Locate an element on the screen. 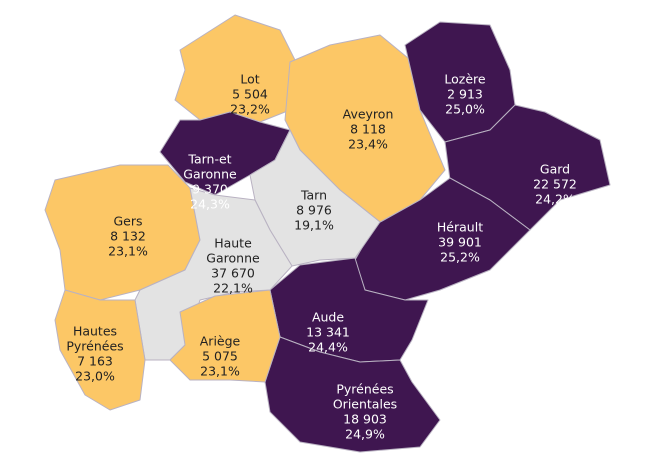  region-count: 8 132 is located at coordinates (128, 236).